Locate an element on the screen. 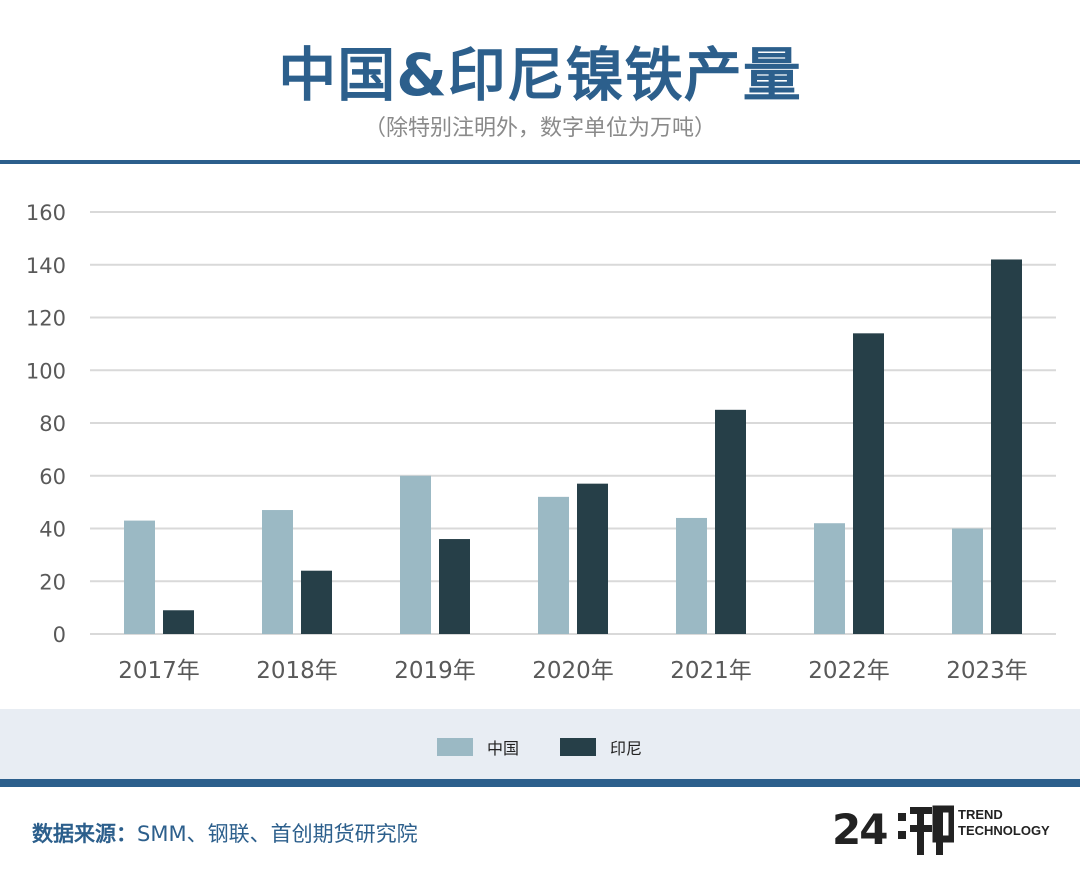 This screenshot has height=881, width=1080. brand-logo: 24 TREND TECHNOLOGY is located at coordinates (947, 833).